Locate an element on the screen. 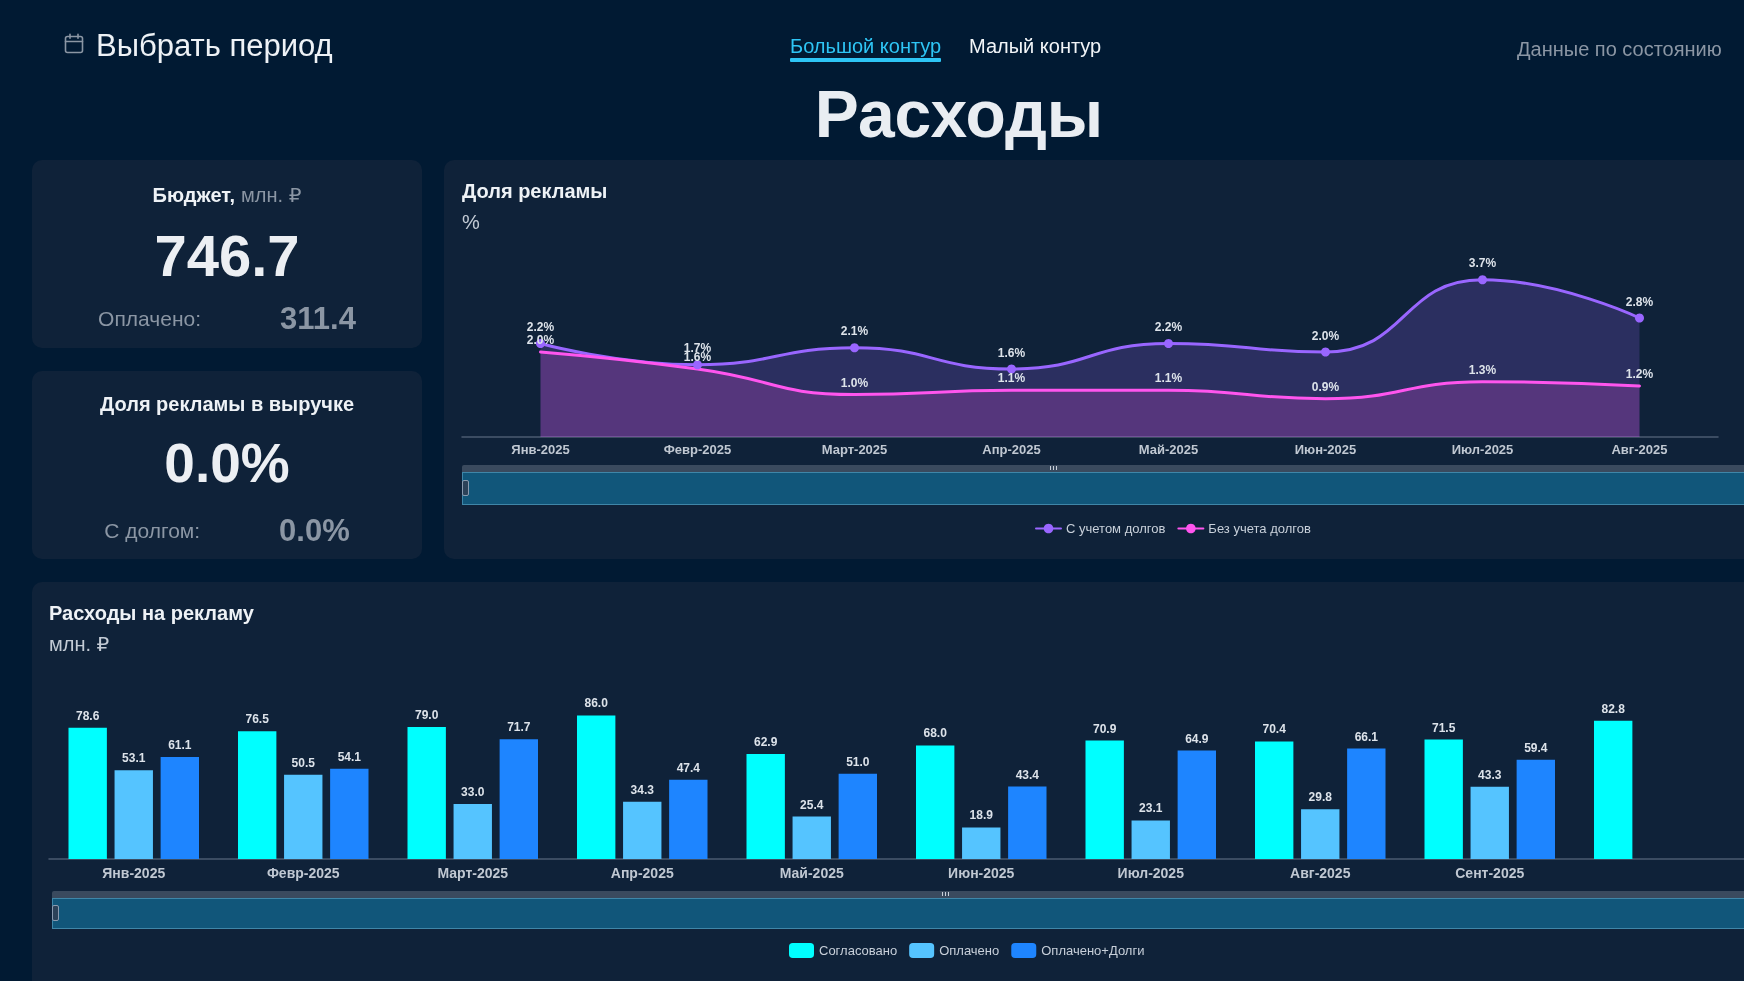  data-label: 23.1 is located at coordinates (1151, 808).